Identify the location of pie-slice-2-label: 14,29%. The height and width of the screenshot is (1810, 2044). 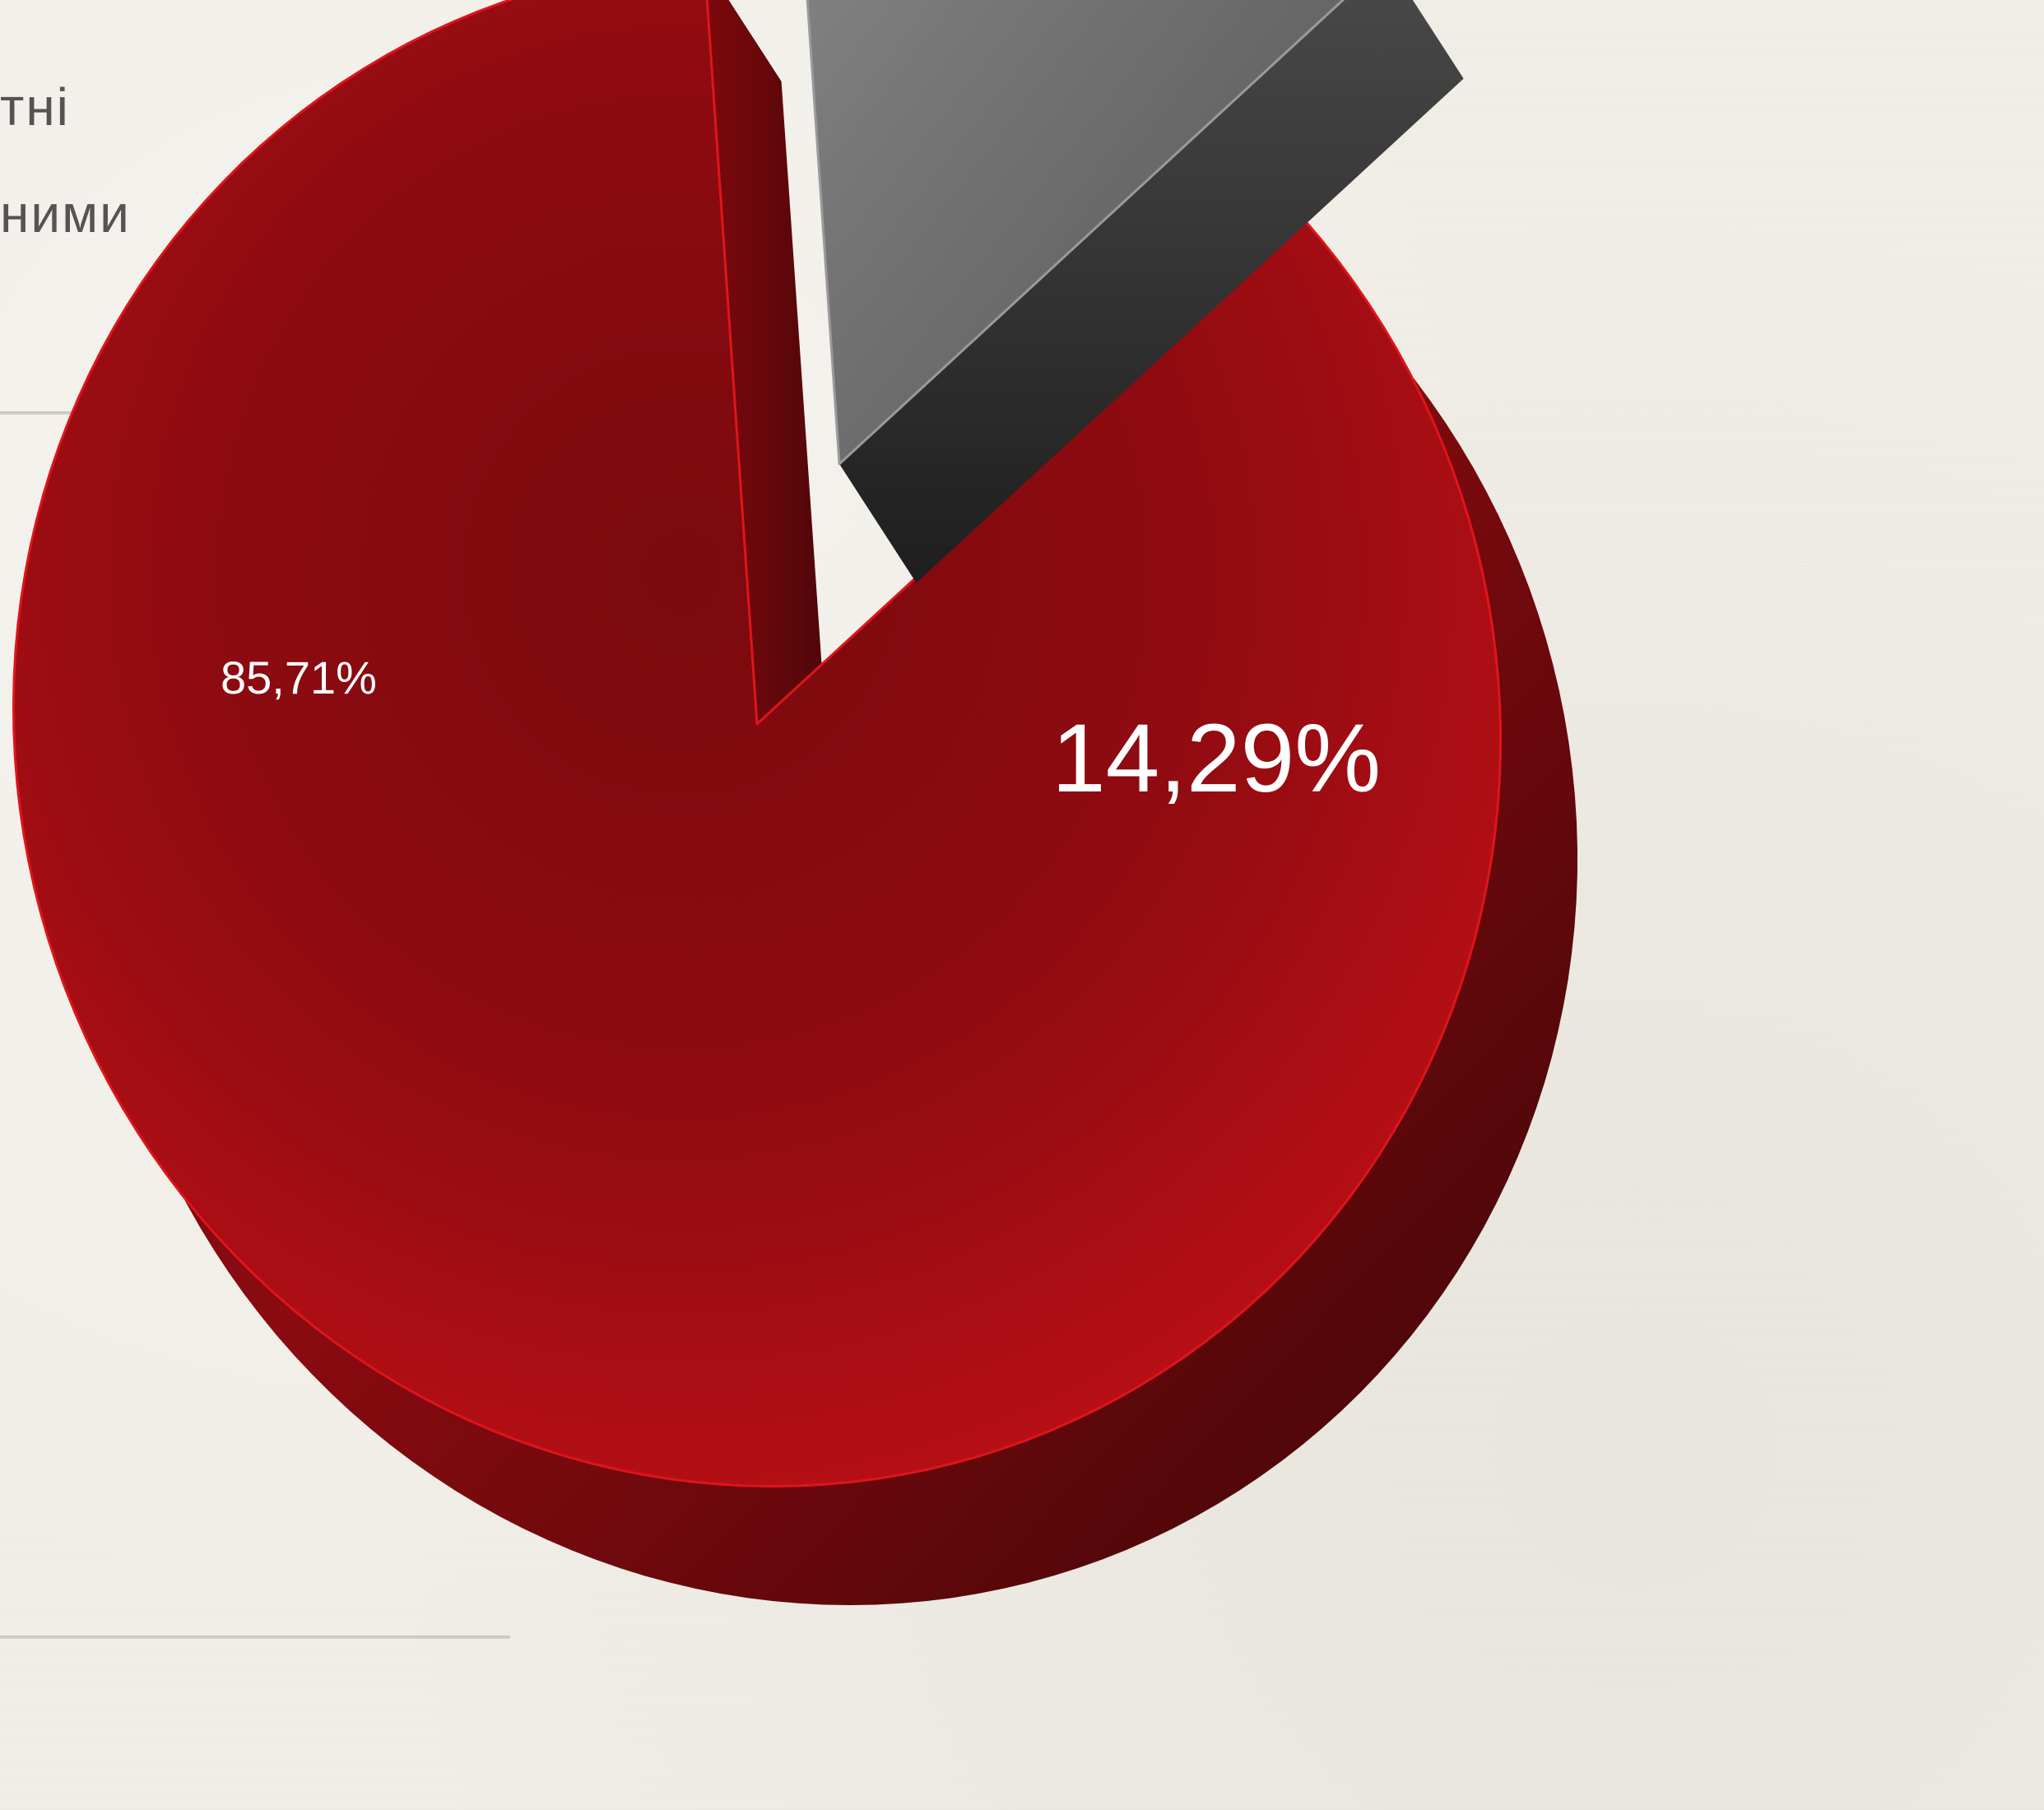
(1216, 758).